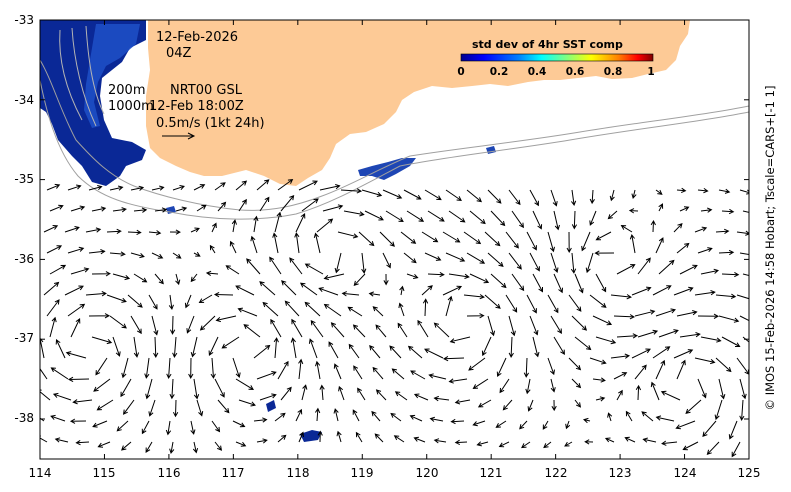  What do you see at coordinates (749, 473) in the screenshot?
I see `lon-tick-label: 125` at bounding box center [749, 473].